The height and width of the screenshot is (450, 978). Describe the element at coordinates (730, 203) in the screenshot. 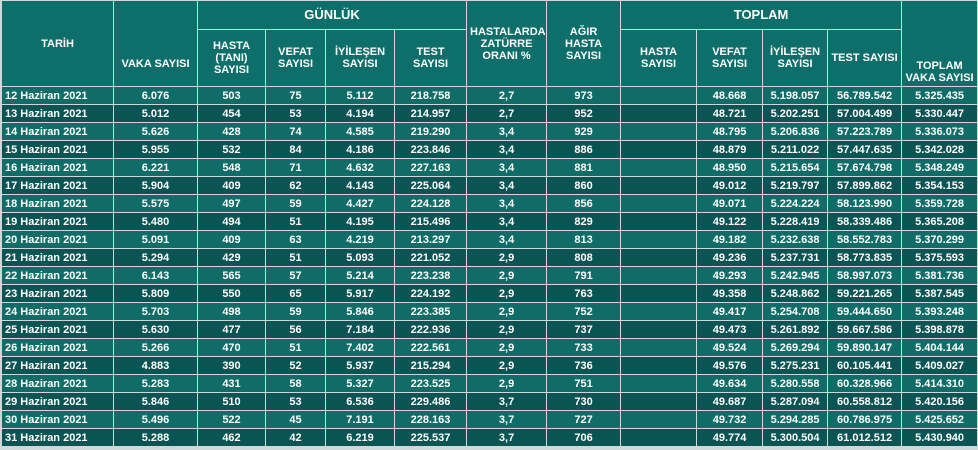

I see `cell-total-deaths: 49.071` at that location.